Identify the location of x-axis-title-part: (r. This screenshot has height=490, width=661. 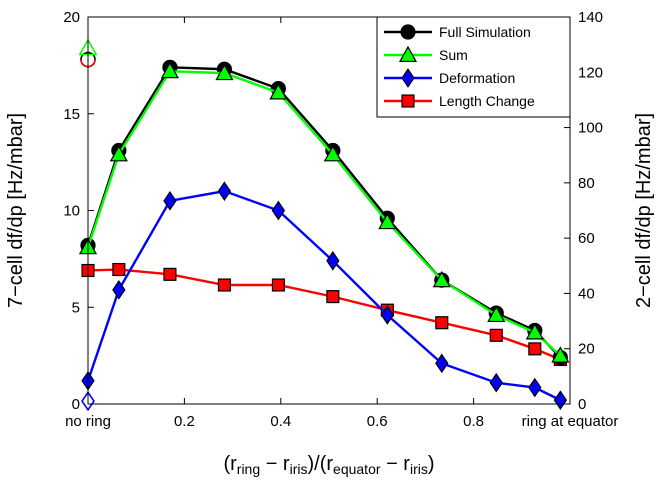
(230, 464).